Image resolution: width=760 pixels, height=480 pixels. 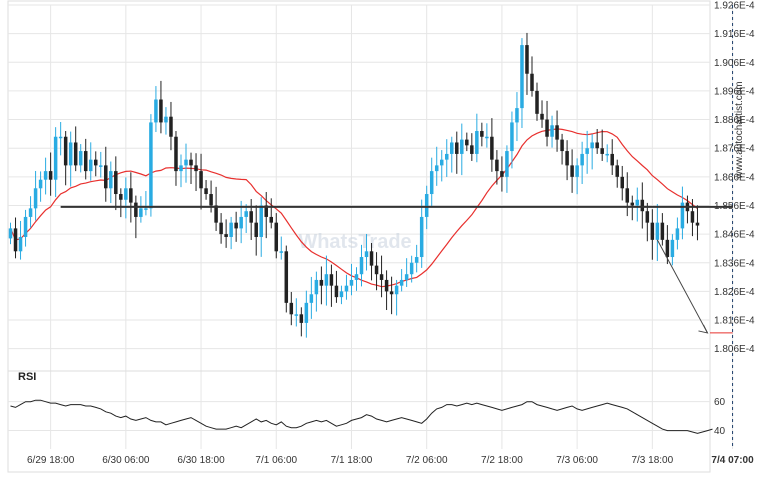 I want to click on price-tick-label: 1.806E-4, so click(x=734, y=349).